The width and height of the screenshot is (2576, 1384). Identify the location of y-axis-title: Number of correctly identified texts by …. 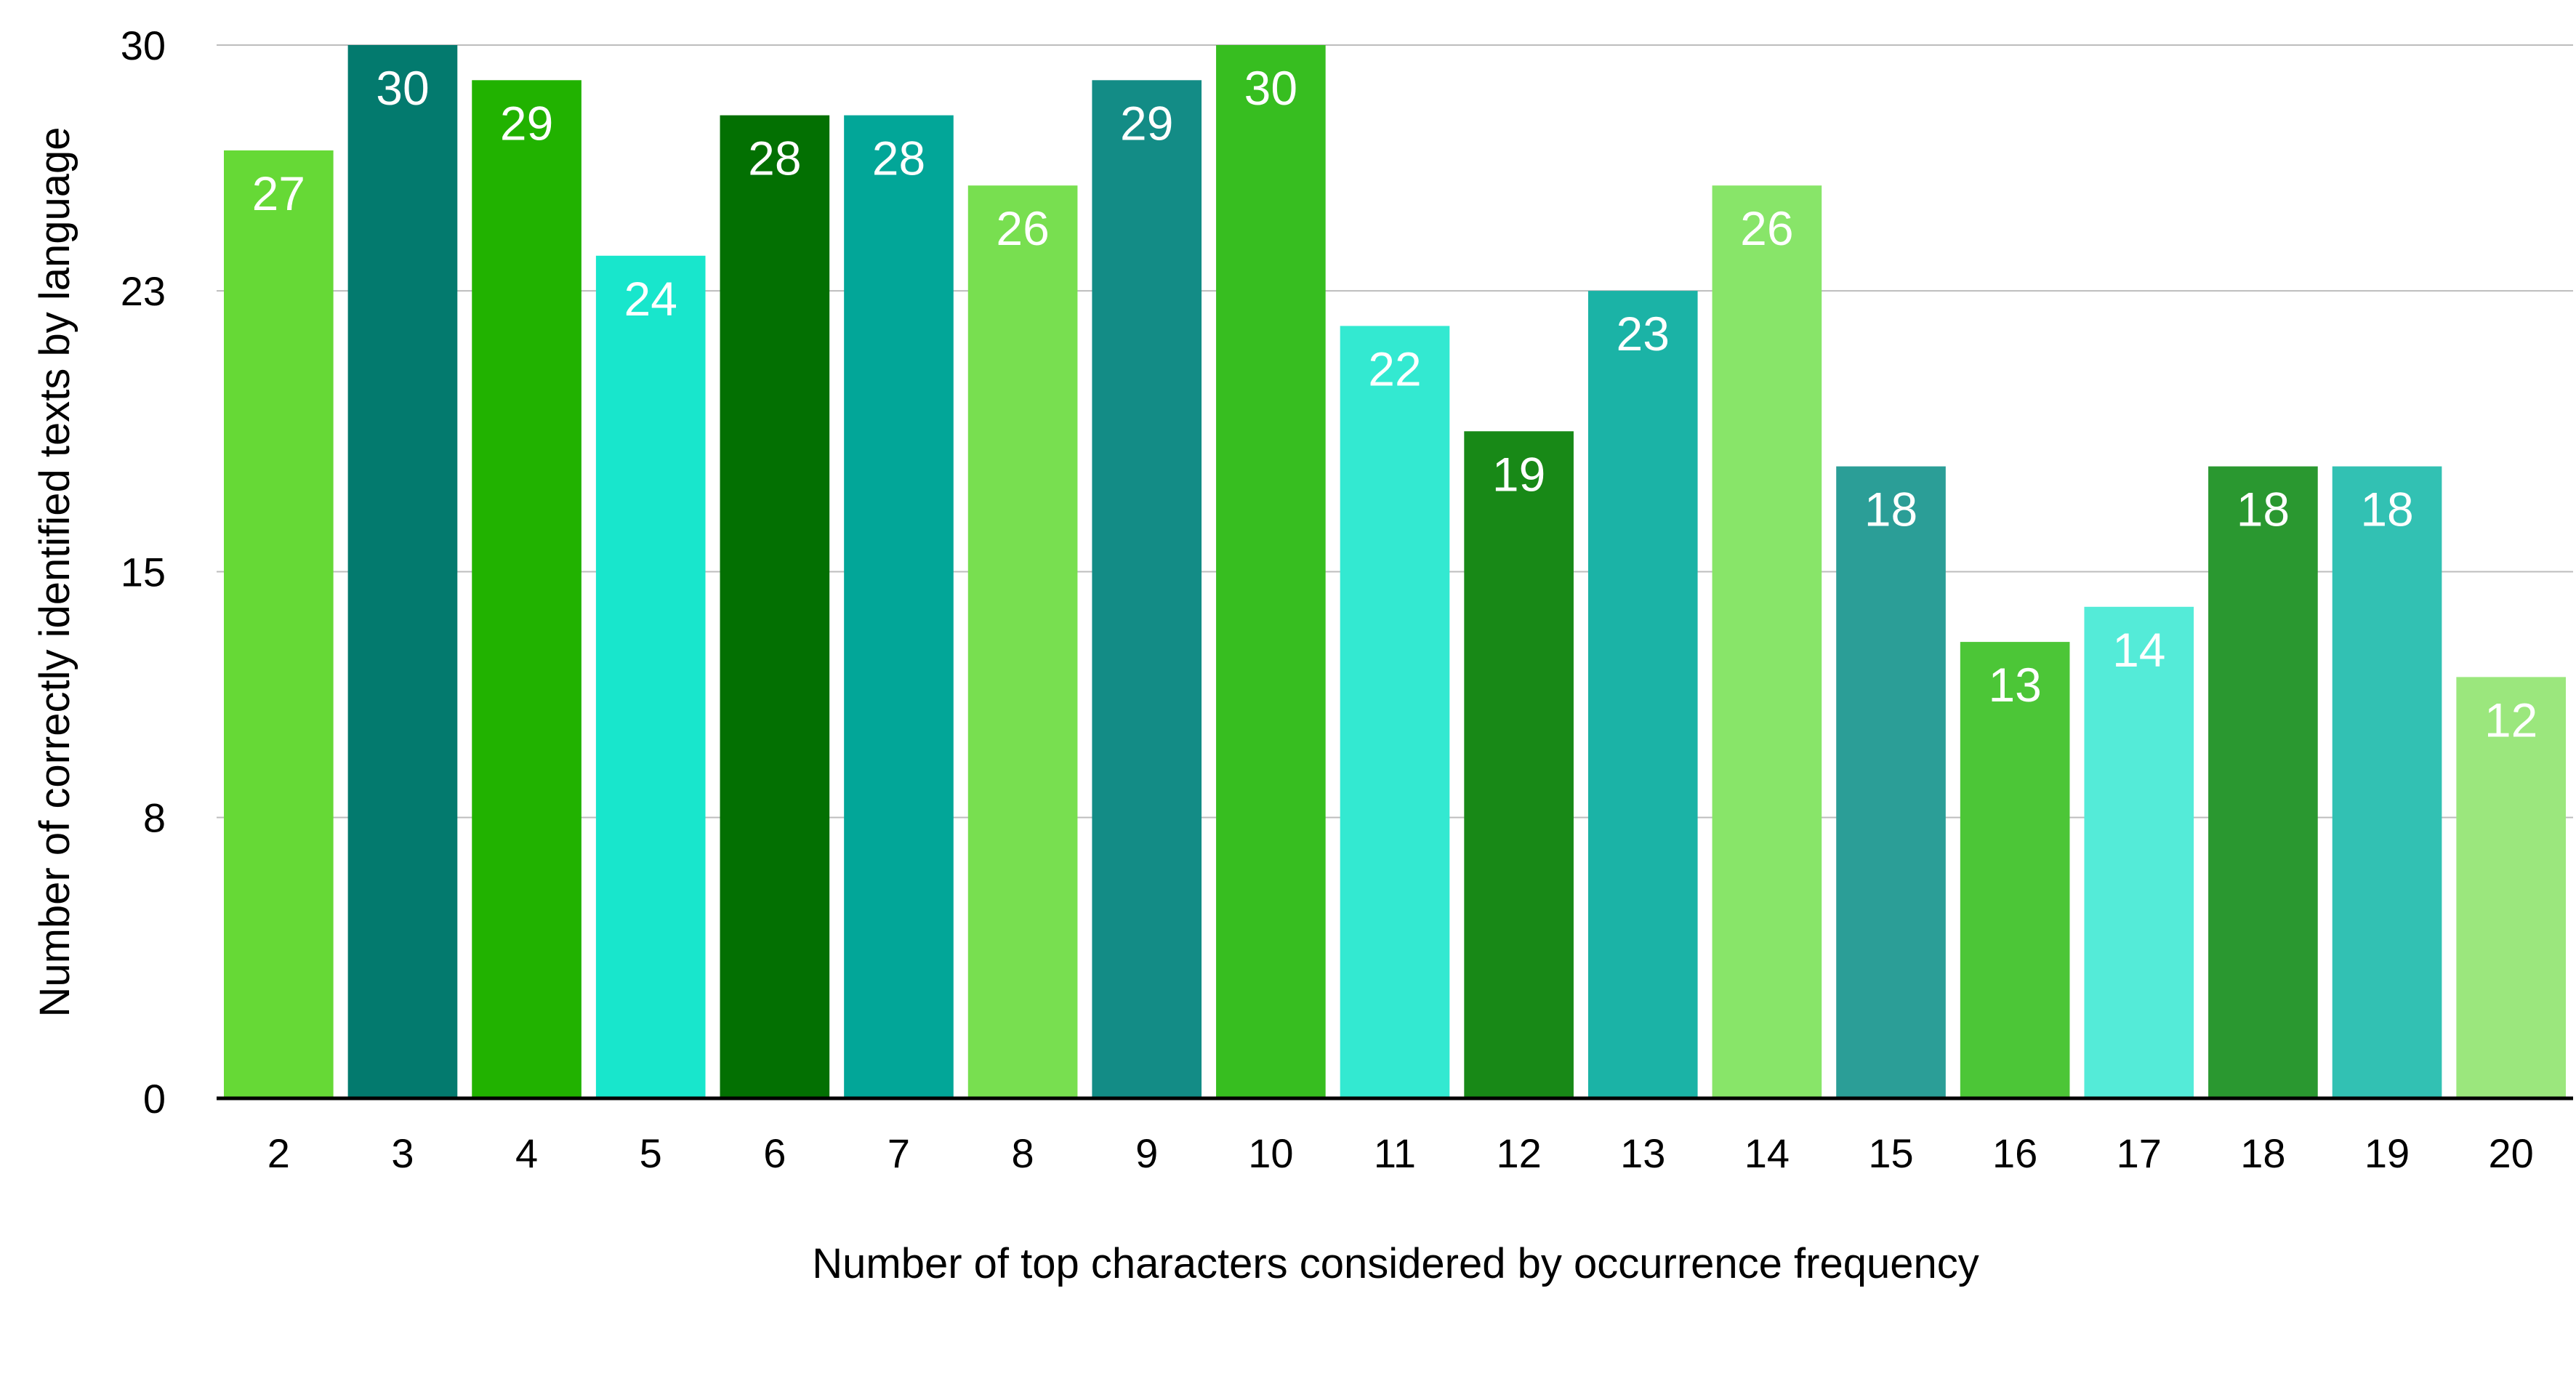
(55, 571).